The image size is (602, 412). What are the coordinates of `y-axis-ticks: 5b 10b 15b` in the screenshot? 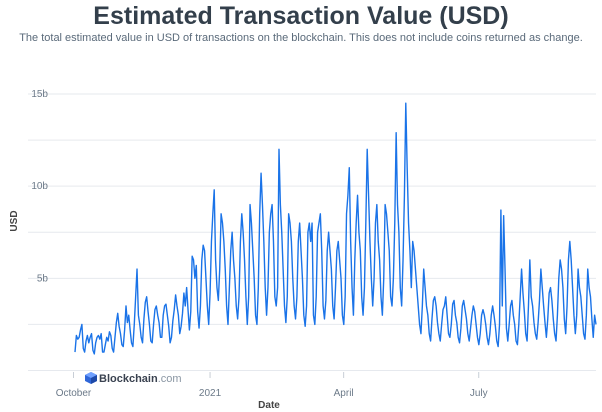 It's located at (39, 186).